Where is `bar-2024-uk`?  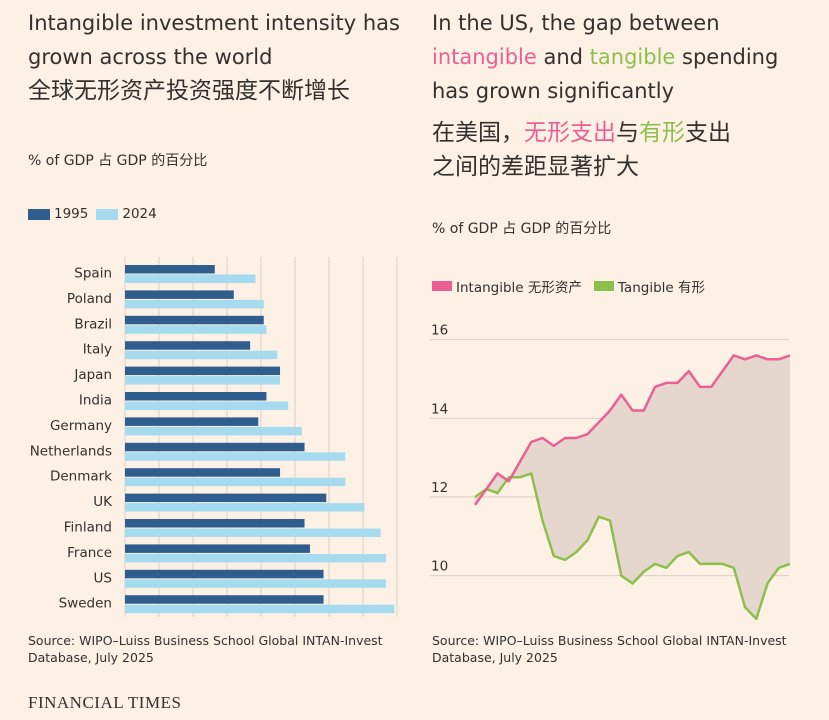
bar-2024-uk is located at coordinates (245, 507).